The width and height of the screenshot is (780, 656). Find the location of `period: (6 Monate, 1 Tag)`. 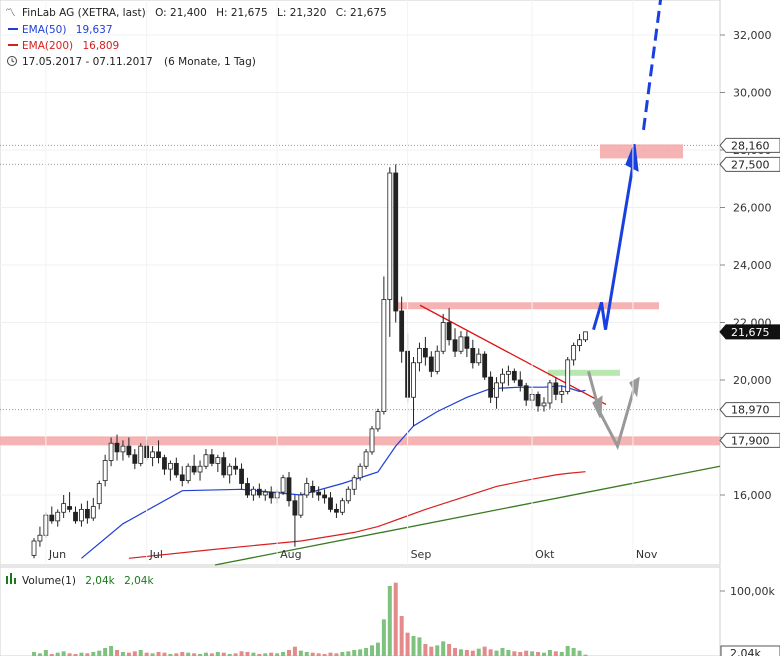

period: (6 Monate, 1 Tag) is located at coordinates (210, 62).